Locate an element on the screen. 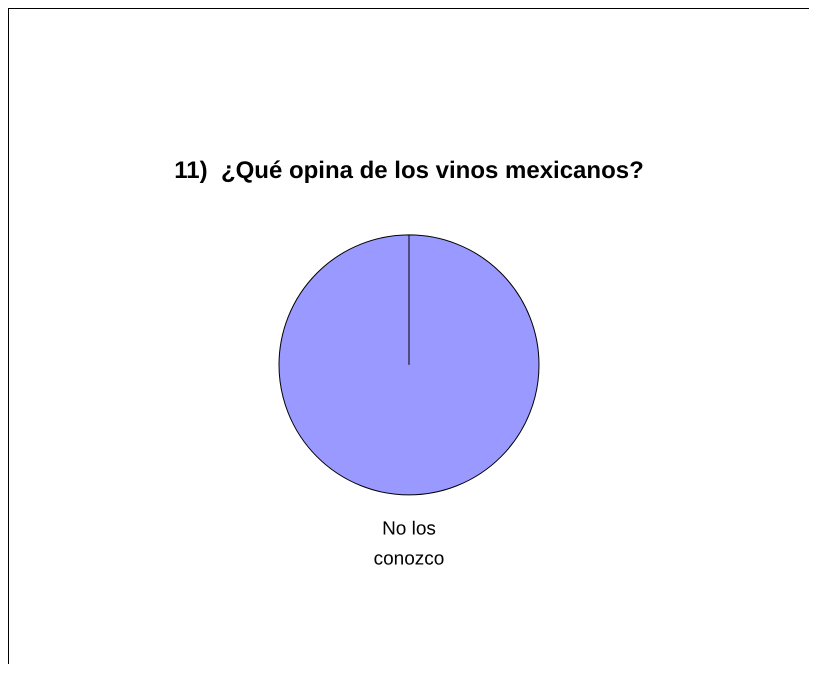 Image resolution: width=816 pixels, height=673 pixels. chart-title: 11) ¿Qué opina de los vinos mexicanos? is located at coordinates (409, 170).